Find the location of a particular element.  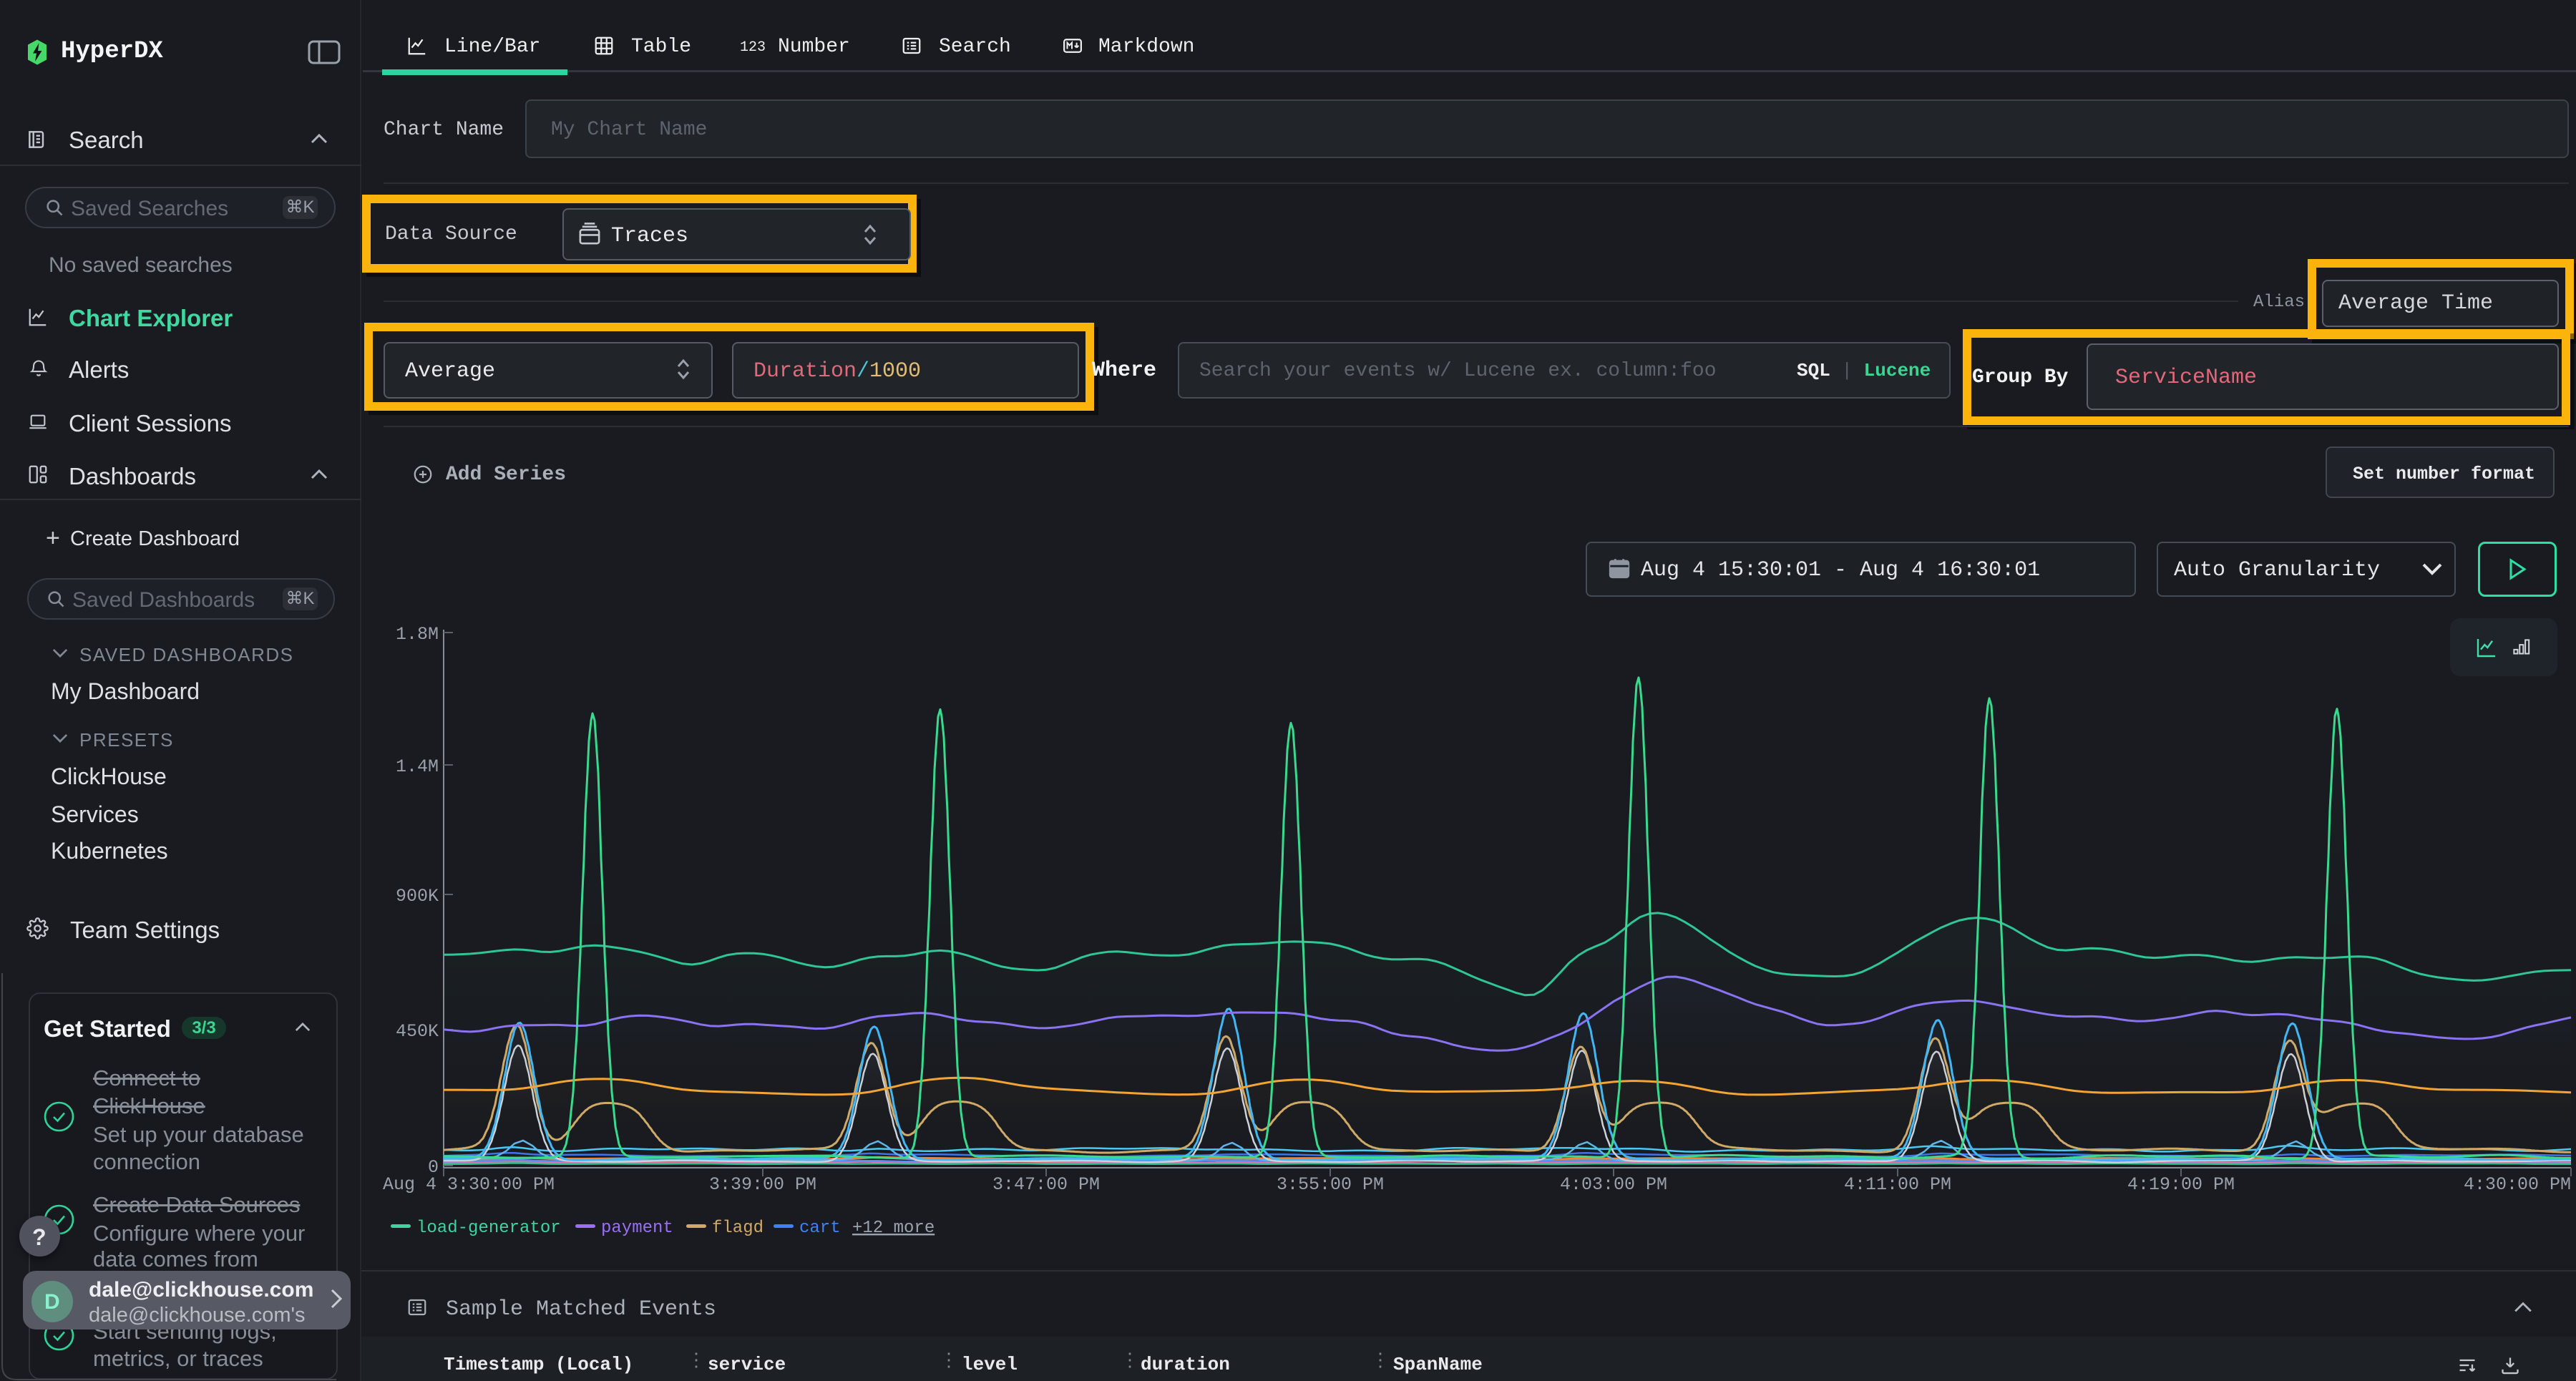

svg-text: 3:39:00 PM is located at coordinates (762, 1184).